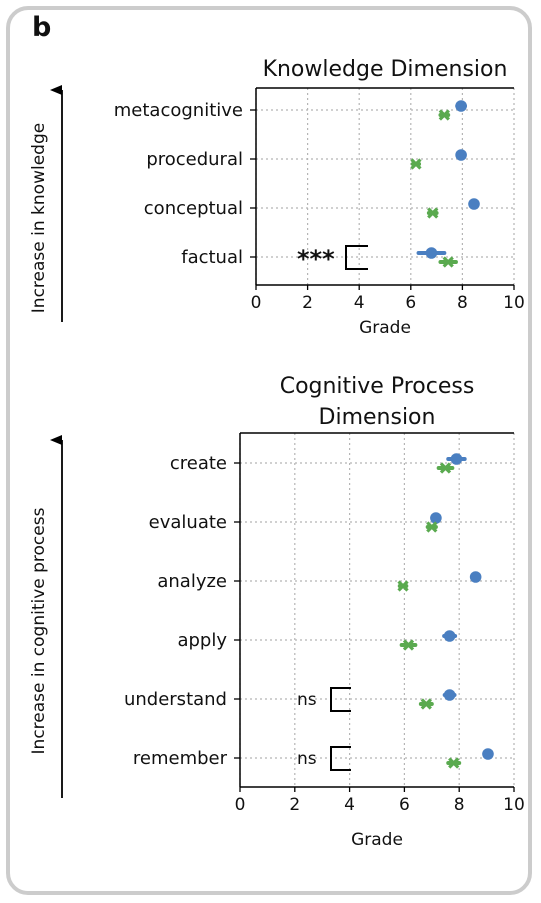 Image resolution: width=541 pixels, height=903 pixels. I want to click on chart2-point-circle-understand, so click(449, 695).